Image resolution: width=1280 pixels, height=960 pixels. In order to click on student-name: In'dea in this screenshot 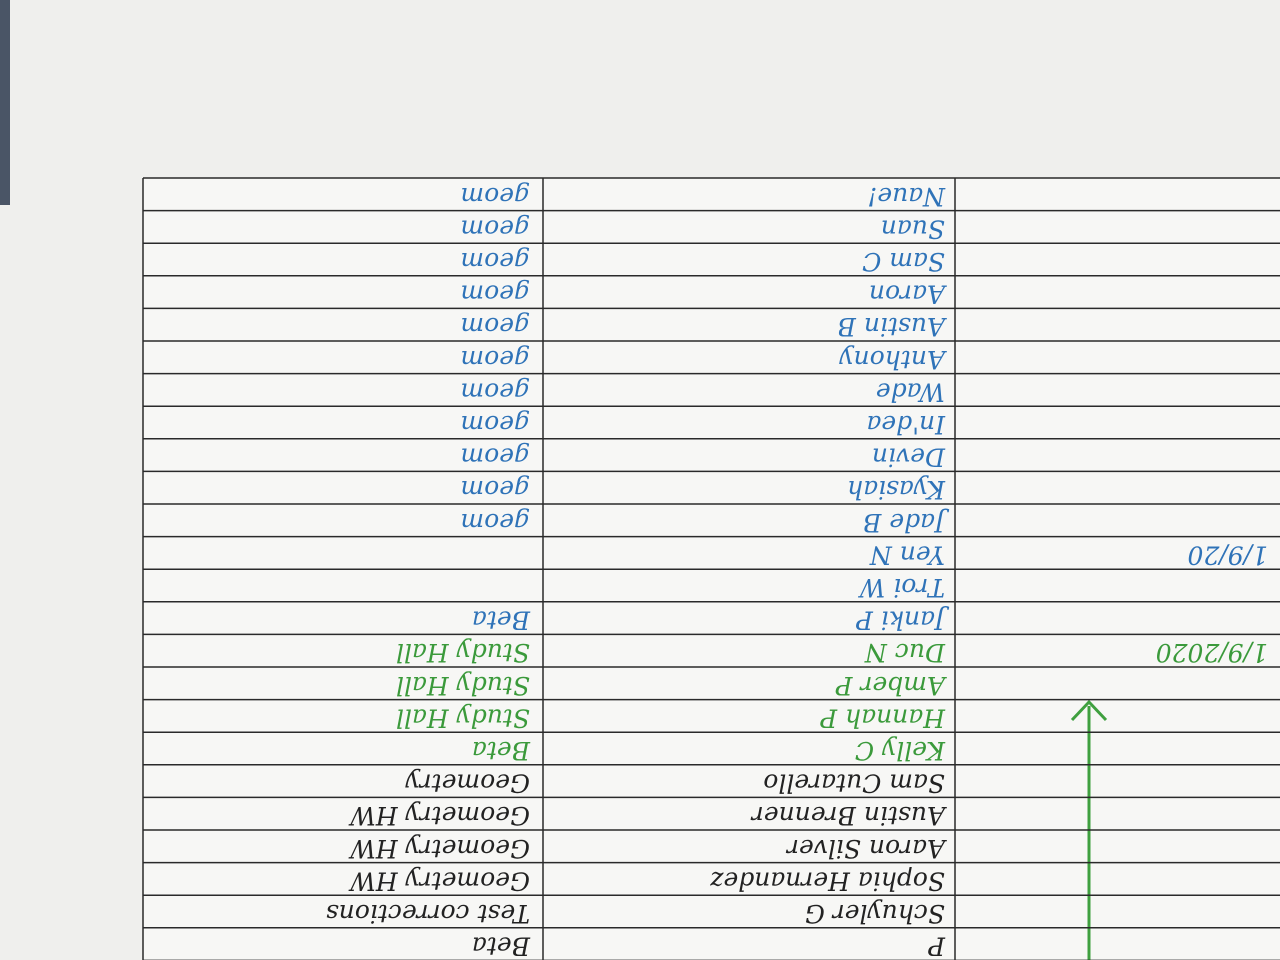, I will do `click(906, 424)`.